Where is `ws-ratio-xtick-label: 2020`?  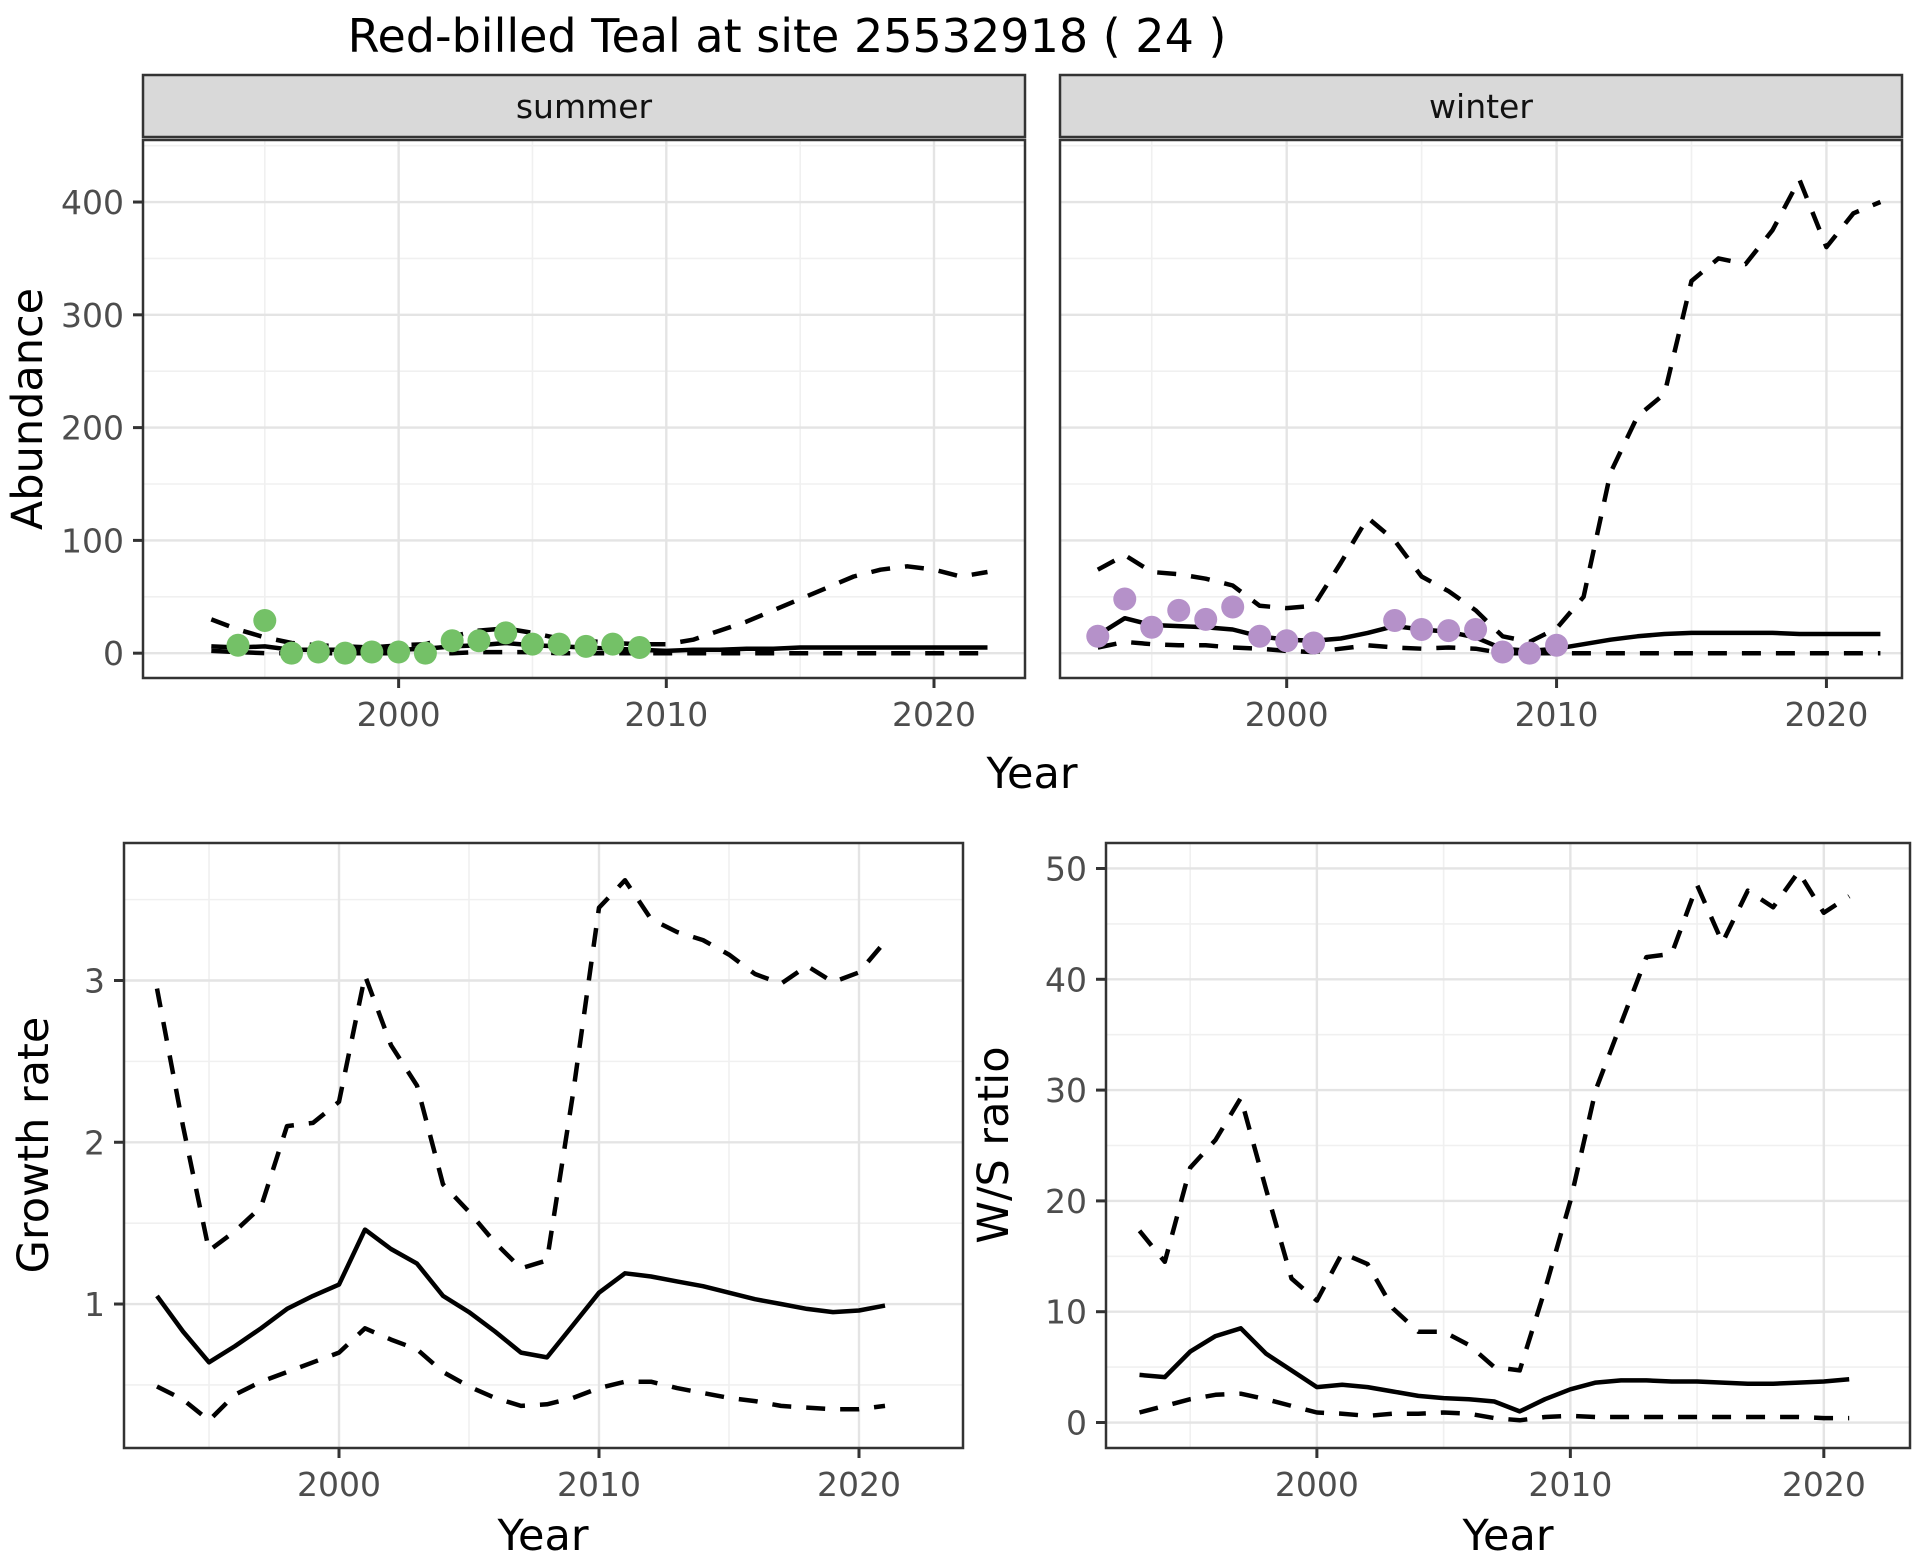
ws-ratio-xtick-label: 2020 is located at coordinates (1824, 1484).